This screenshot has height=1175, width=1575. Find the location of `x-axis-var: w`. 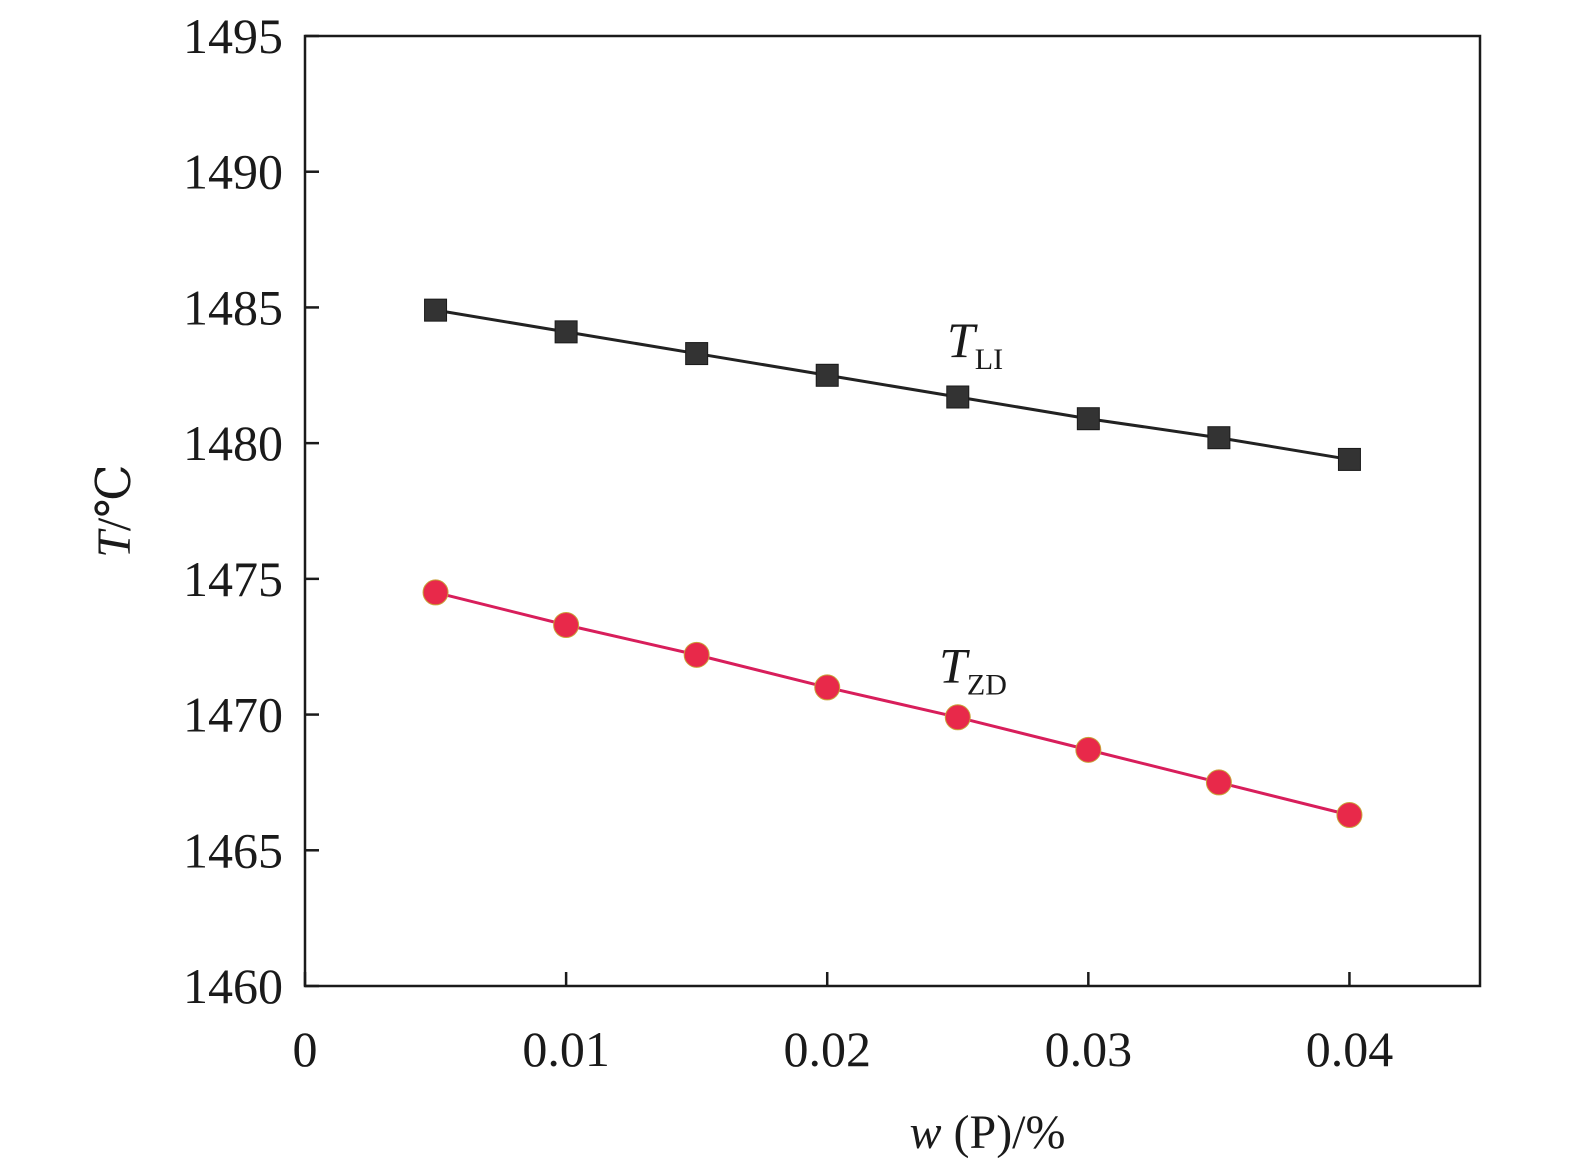

x-axis-var: w is located at coordinates (926, 1132).